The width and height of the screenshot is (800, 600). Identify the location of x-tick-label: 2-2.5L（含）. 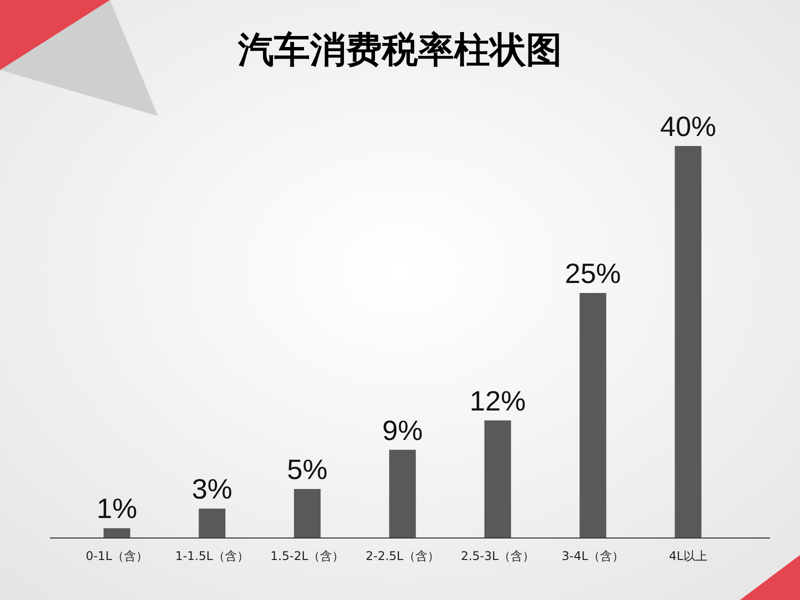
(403, 556).